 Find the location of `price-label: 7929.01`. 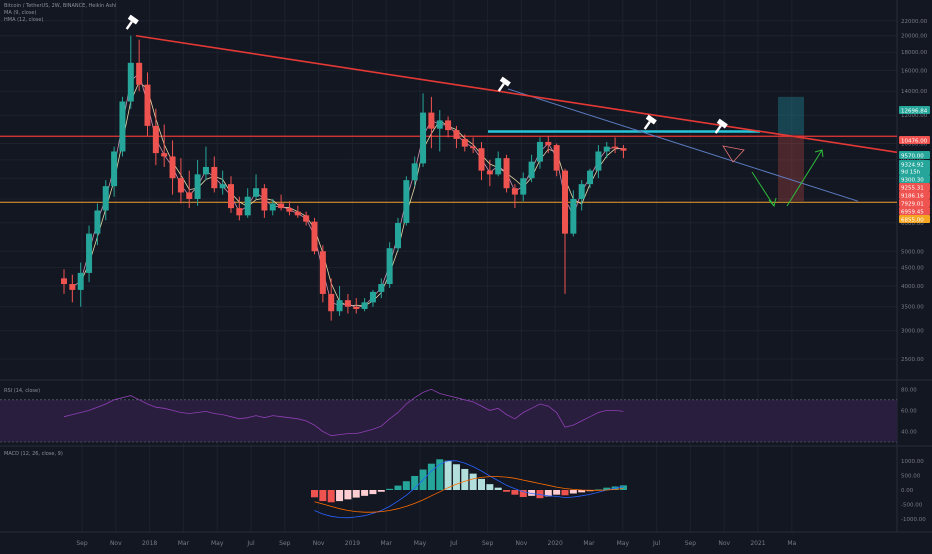

price-label: 7929.01 is located at coordinates (912, 205).